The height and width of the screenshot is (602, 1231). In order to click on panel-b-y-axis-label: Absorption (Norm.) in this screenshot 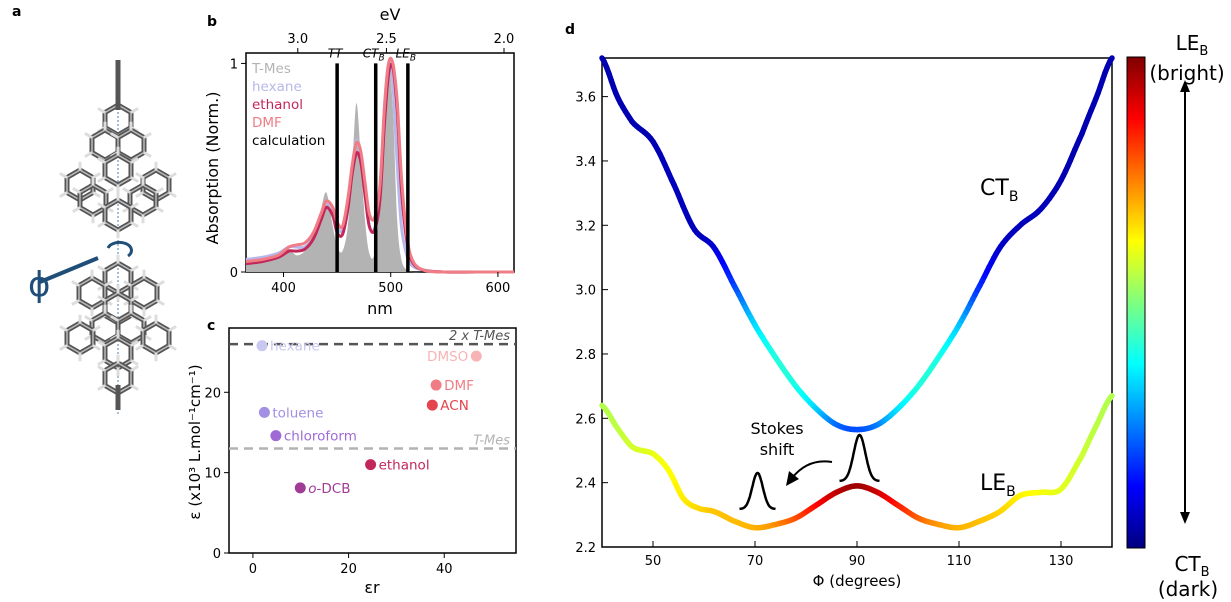, I will do `click(212, 168)`.